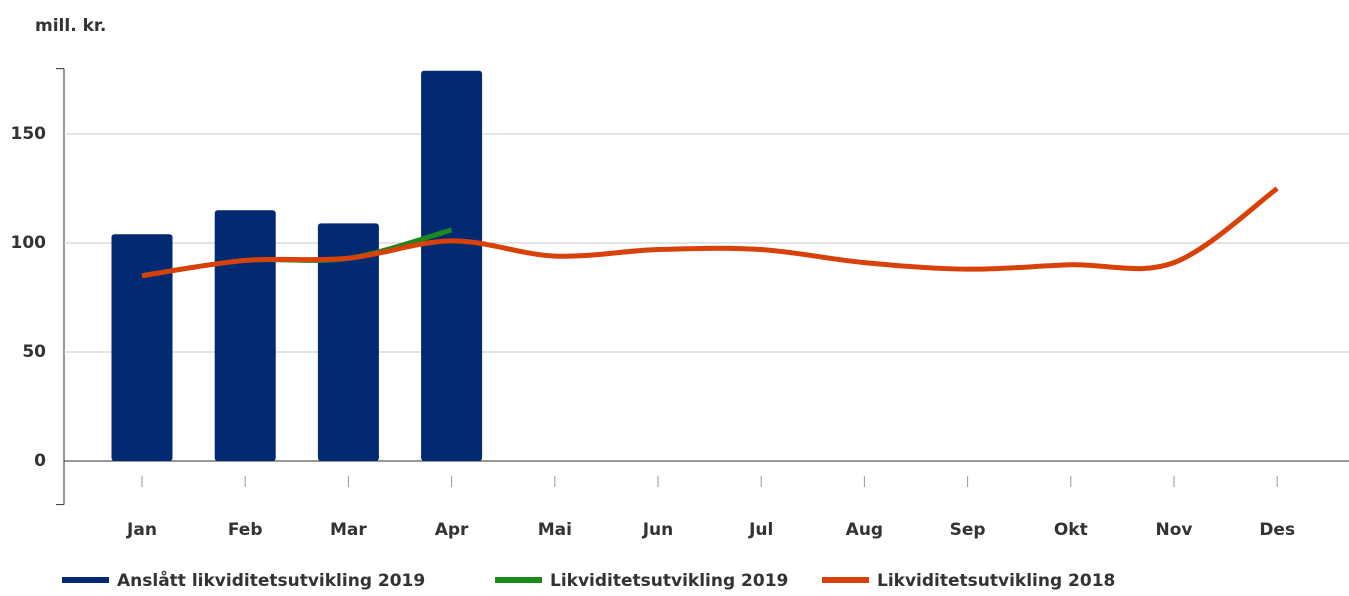 The width and height of the screenshot is (1349, 596). What do you see at coordinates (996, 581) in the screenshot?
I see `legend-label: Likviditetsutvikling 2018` at bounding box center [996, 581].